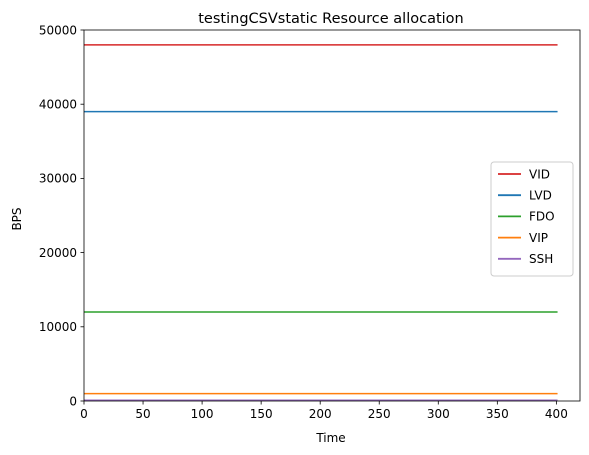  What do you see at coordinates (261, 414) in the screenshot?
I see `x-tick-label: 150` at bounding box center [261, 414].